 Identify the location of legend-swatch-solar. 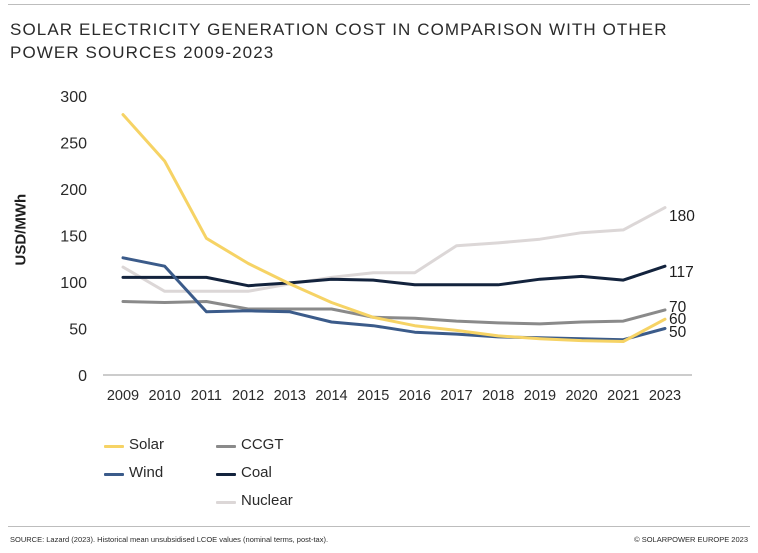
(114, 446).